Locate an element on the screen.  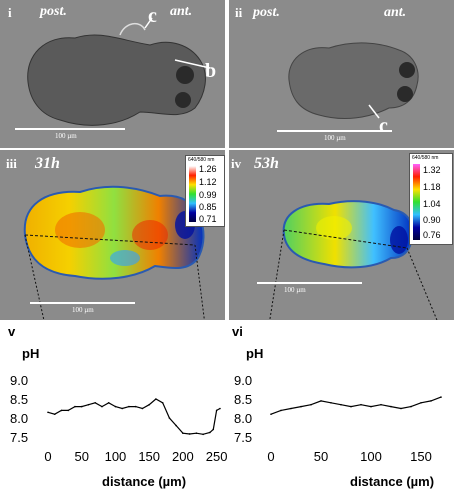
larva-micrograph-ii is located at coordinates (353, 81).